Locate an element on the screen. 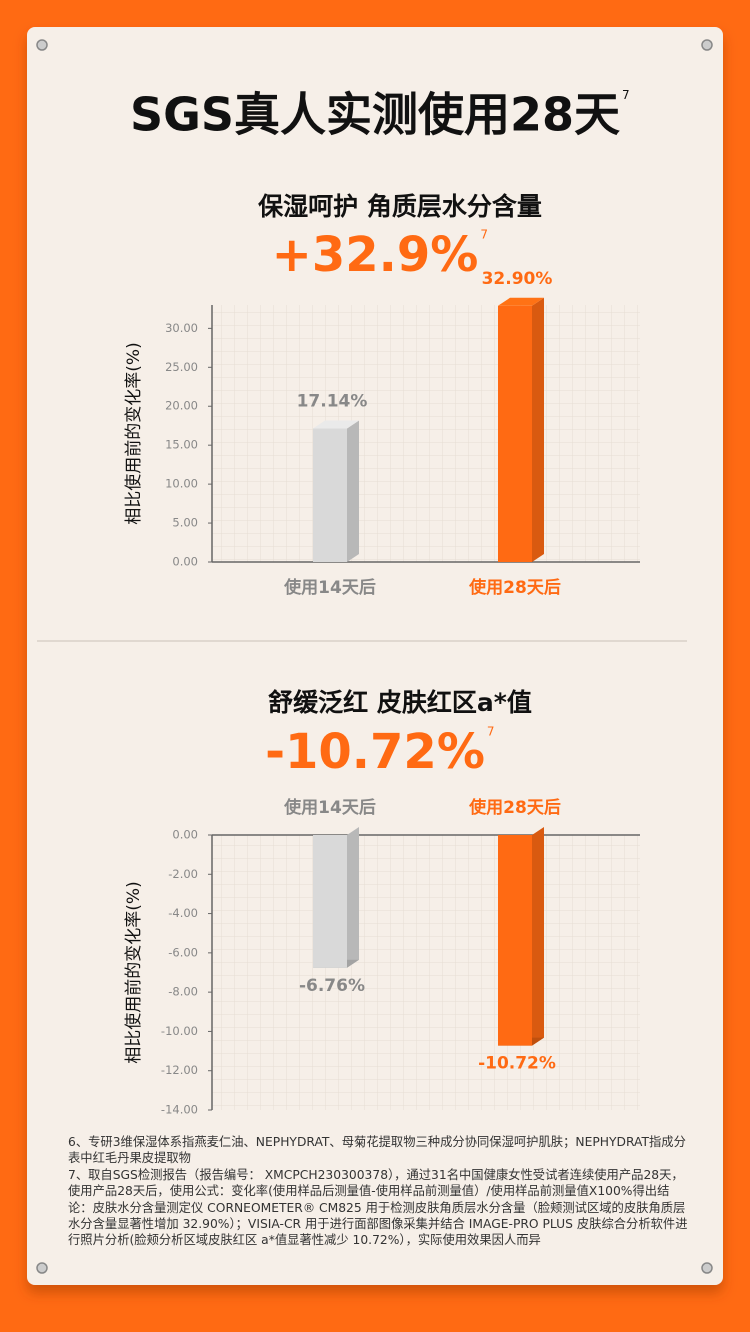 The height and width of the screenshot is (1332, 750). y-tick-label: -4.00 is located at coordinates (183, 913).